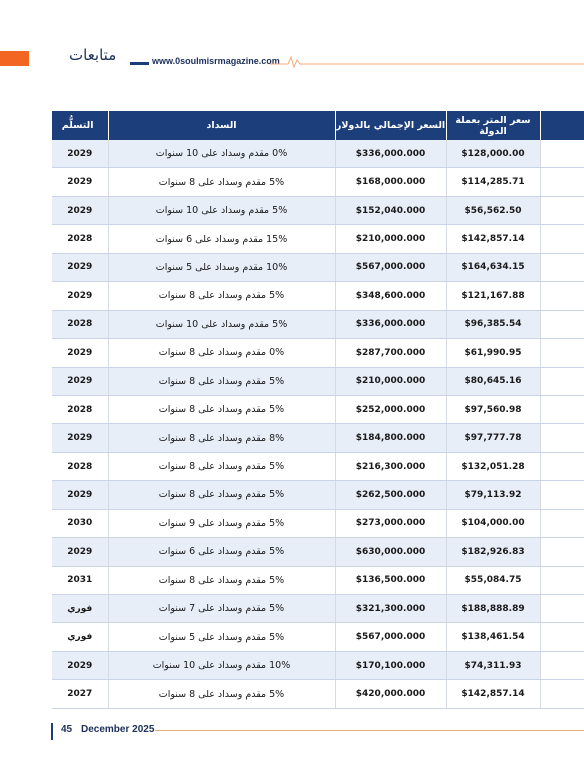 The image size is (584, 782). Describe the element at coordinates (493, 410) in the screenshot. I see `cell-meter-price: $97,560.98` at that location.